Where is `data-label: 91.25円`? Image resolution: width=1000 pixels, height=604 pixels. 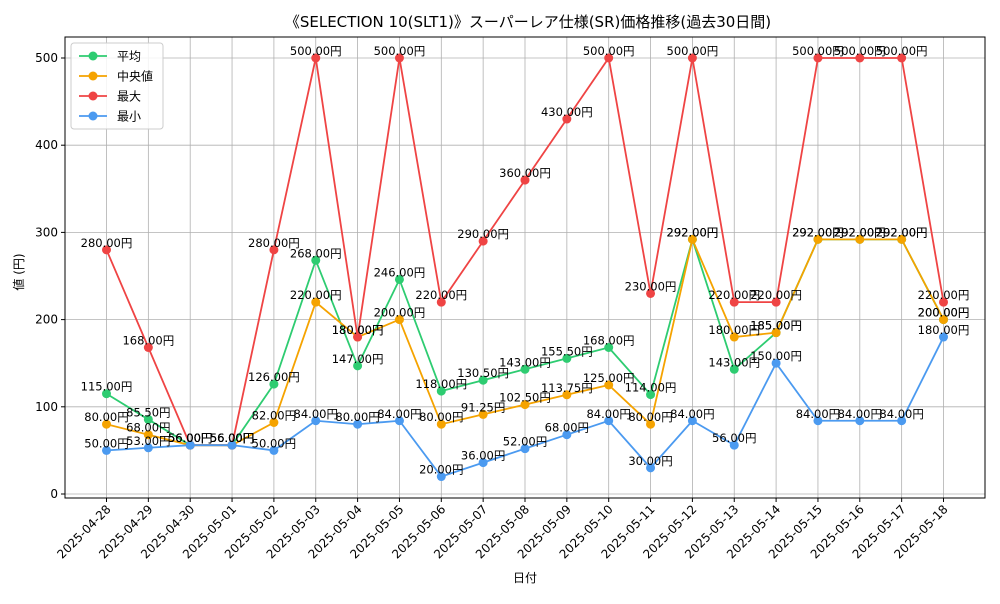
data-label: 91.25円 is located at coordinates (483, 407).